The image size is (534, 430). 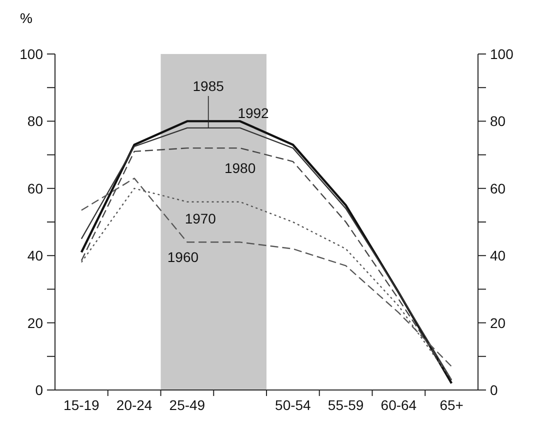 What do you see at coordinates (498, 256) in the screenshot?
I see `y2-tick-label: 40` at bounding box center [498, 256].